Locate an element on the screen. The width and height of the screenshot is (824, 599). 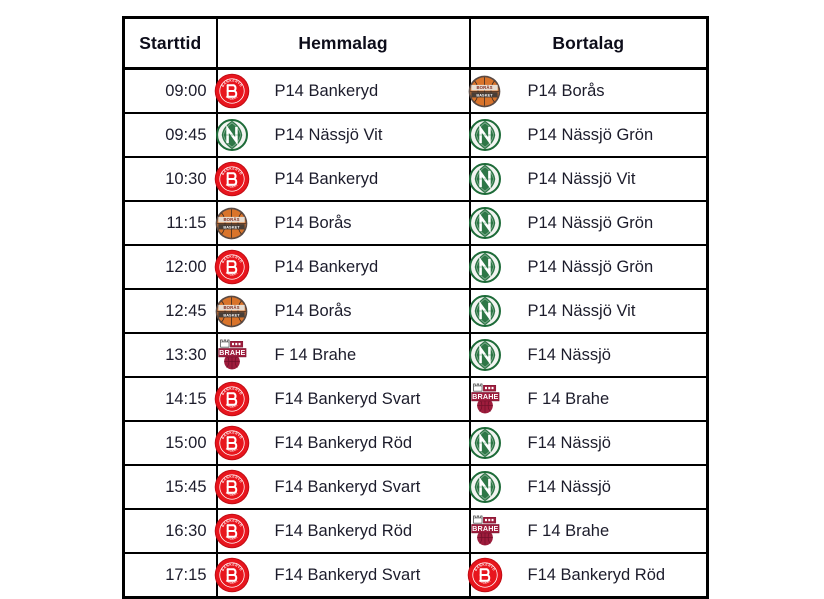
brahe-logo: BRAHE is located at coordinates (484, 530).